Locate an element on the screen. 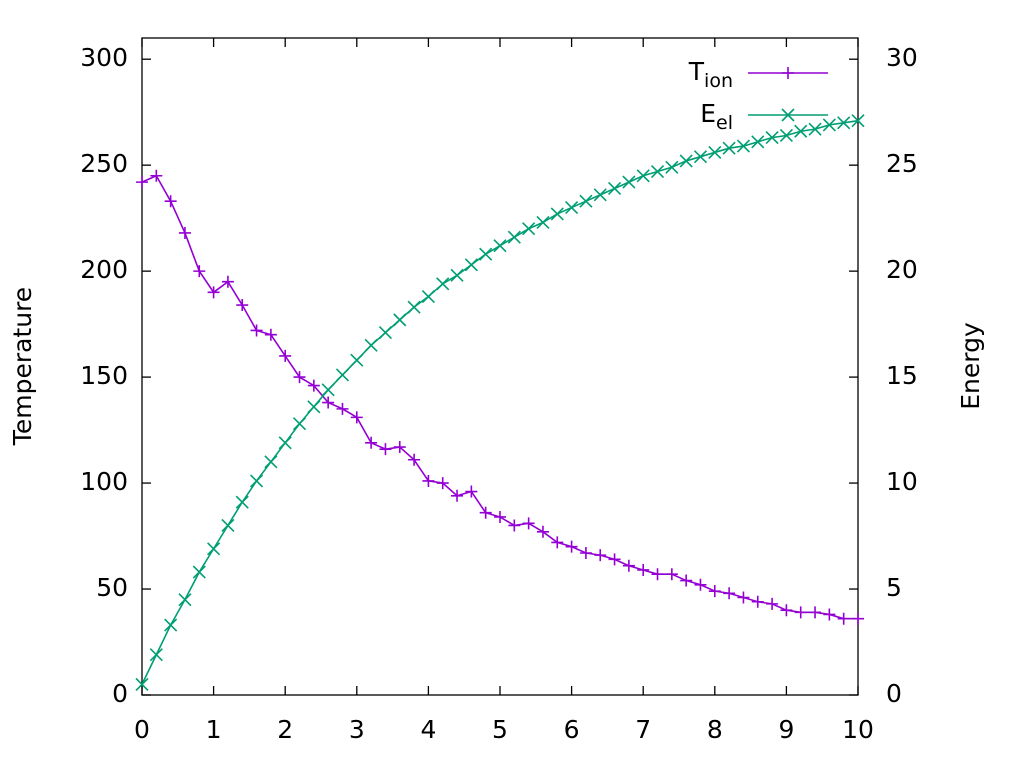 The width and height of the screenshot is (1024, 768). y-tick-label: 300 is located at coordinates (104, 57).